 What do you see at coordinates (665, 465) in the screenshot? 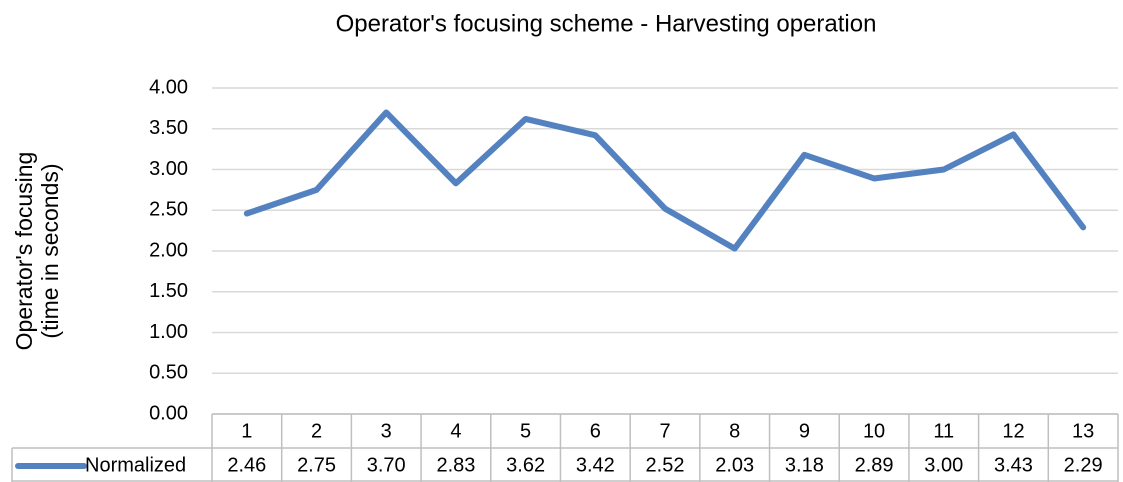
I see `data-label: 2.52` at bounding box center [665, 465].